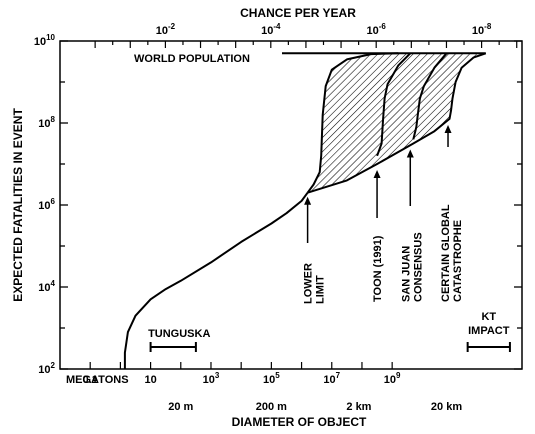  Describe the element at coordinates (46, 204) in the screenshot. I see `y-tick-label: 10⁶` at that location.